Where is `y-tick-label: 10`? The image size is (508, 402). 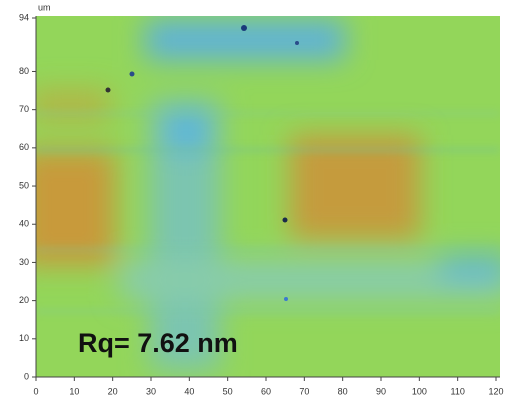 y-tick-label: 10 is located at coordinates (24, 338).